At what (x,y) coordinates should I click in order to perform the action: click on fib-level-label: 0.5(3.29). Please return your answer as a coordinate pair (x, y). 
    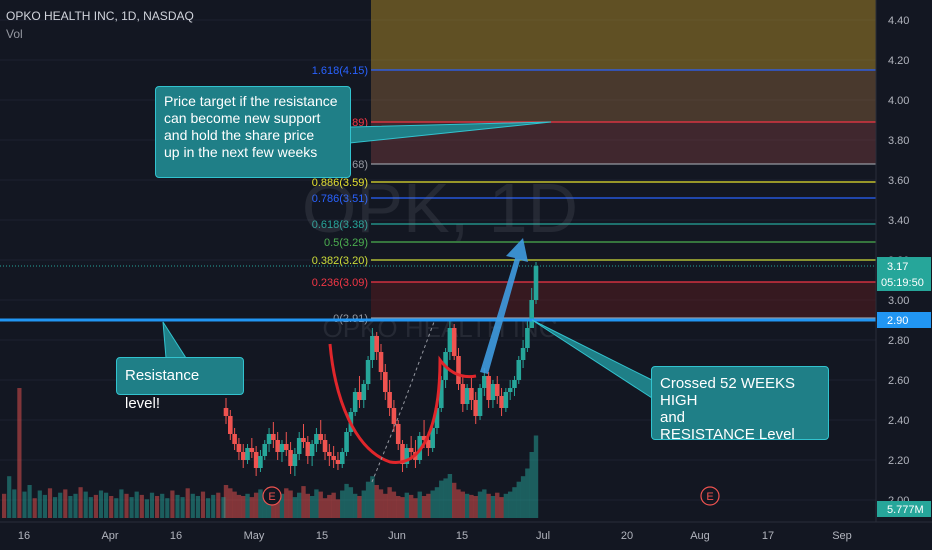
    Looking at the image, I should click on (346, 243).